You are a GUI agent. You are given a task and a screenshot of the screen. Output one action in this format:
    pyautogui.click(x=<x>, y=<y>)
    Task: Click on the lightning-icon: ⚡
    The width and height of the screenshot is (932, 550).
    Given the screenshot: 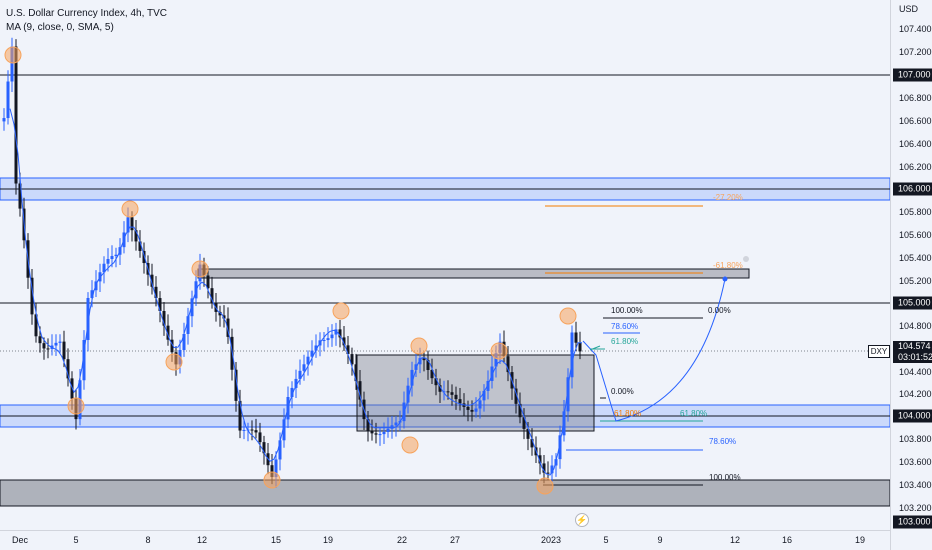 What is the action you would take?
    pyautogui.click(x=582, y=520)
    